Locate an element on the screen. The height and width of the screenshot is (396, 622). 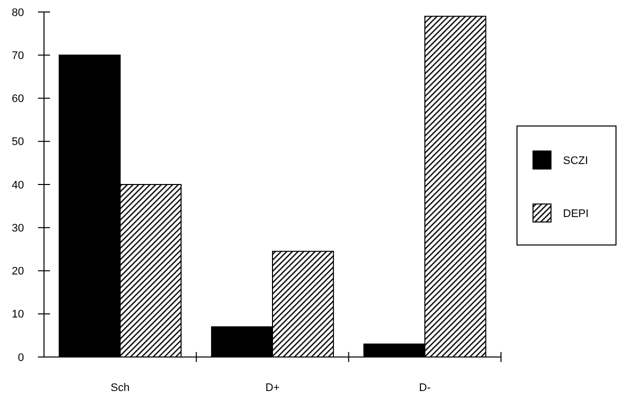
legend-label: DEPI is located at coordinates (576, 214).